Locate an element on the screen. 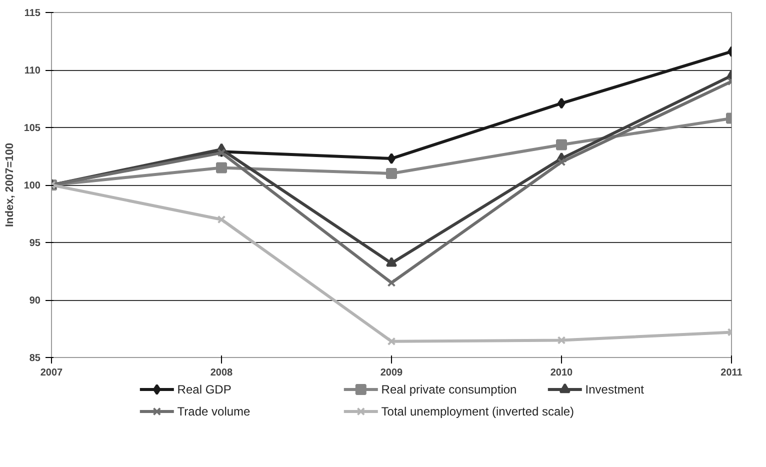  x-tick-label: 2011 is located at coordinates (731, 373).